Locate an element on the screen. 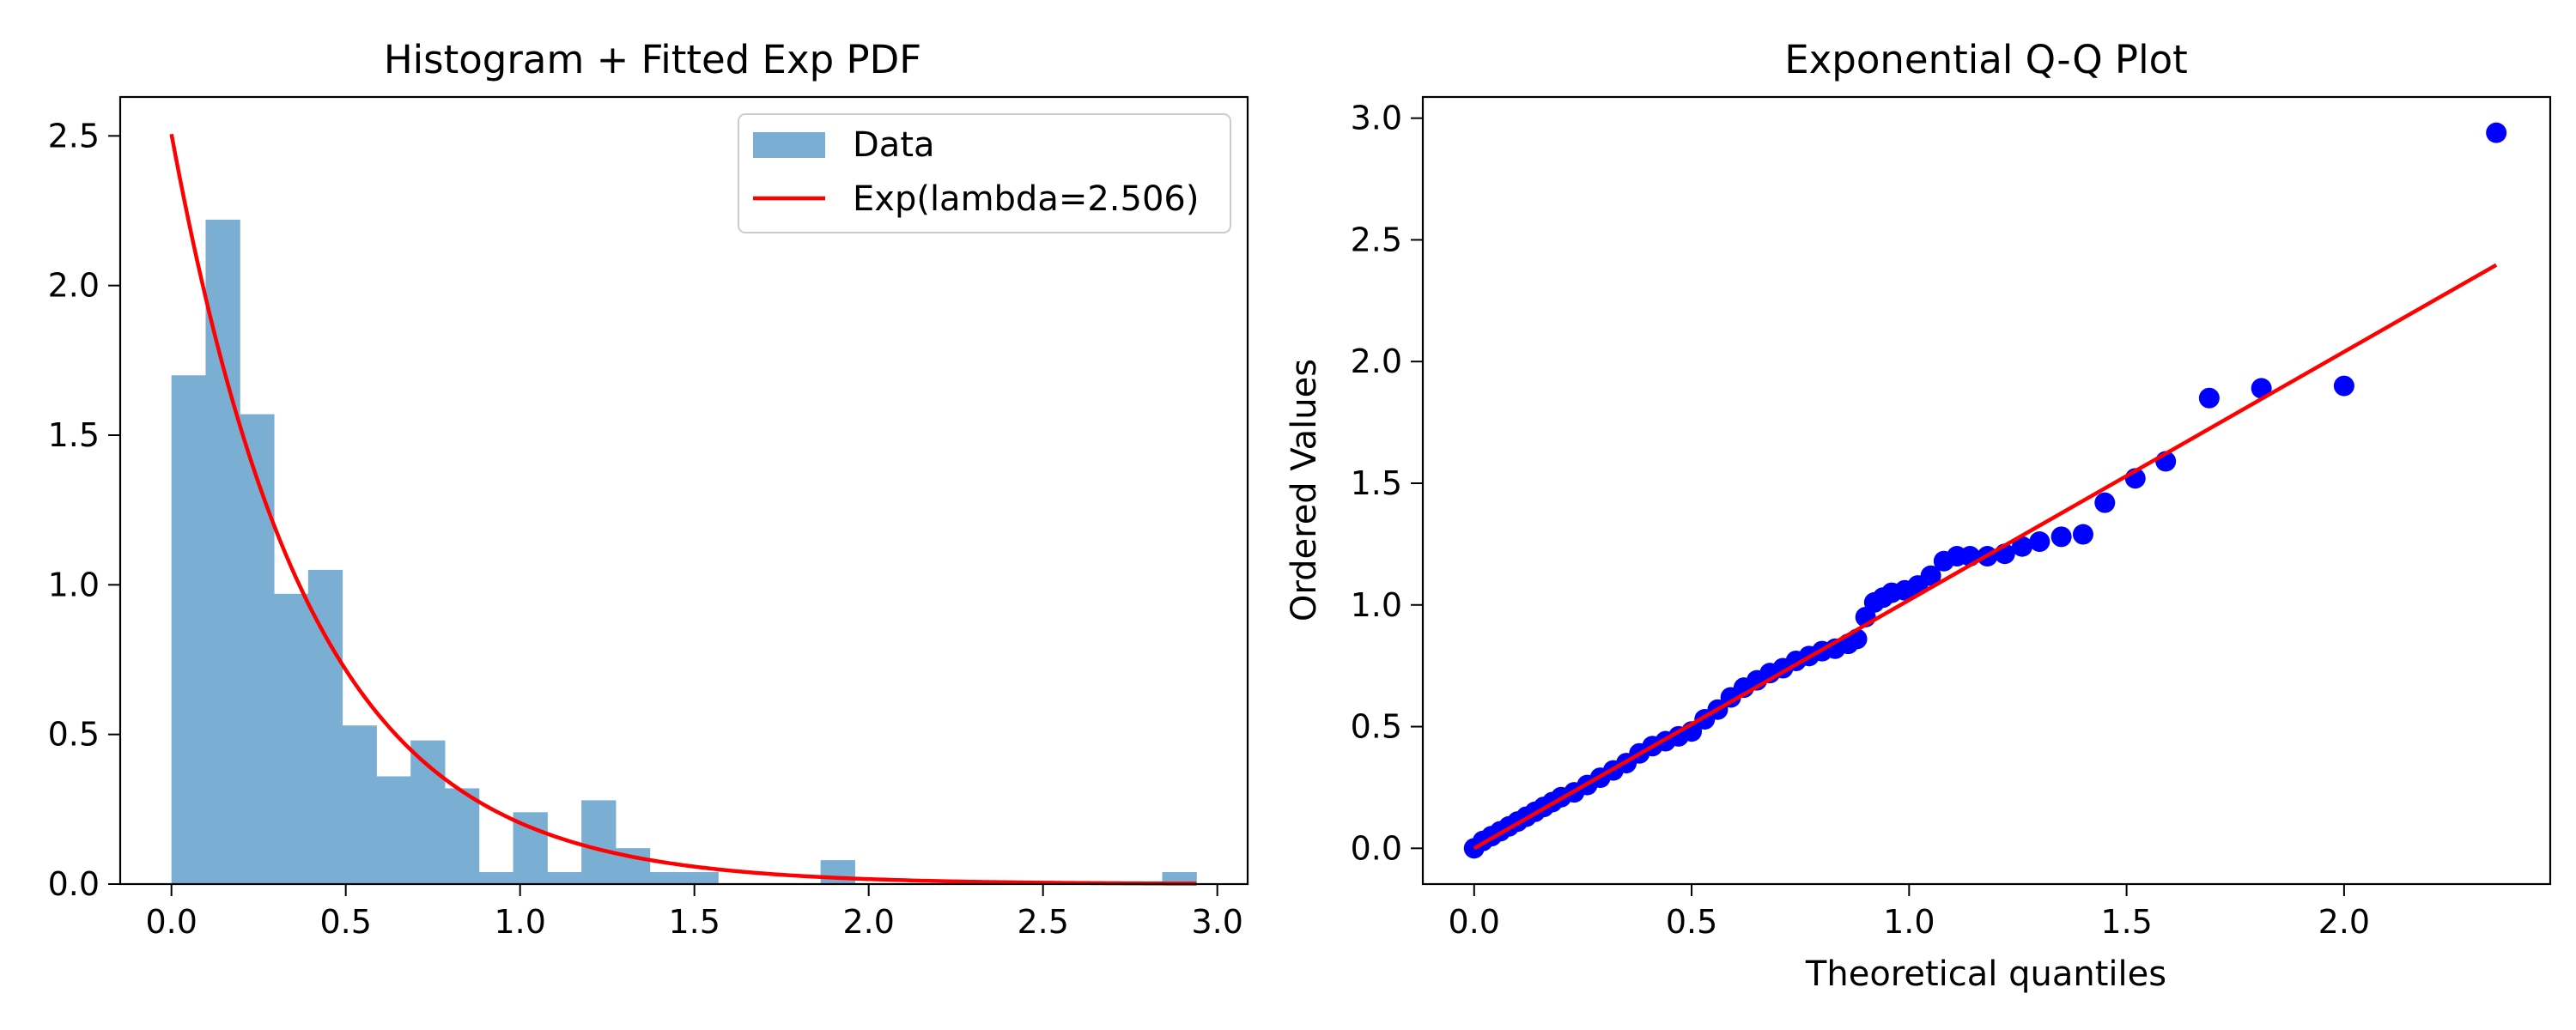 The height and width of the screenshot is (1030, 2576). hist-ytick-label: 0.5 is located at coordinates (74, 735).